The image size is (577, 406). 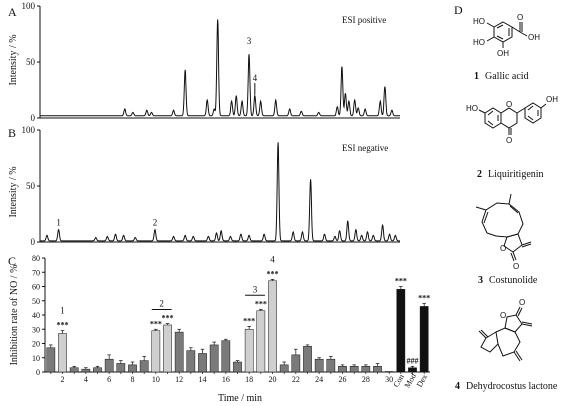 What do you see at coordinates (240, 398) in the screenshot?
I see `panel-c-xlabel: Time / min` at bounding box center [240, 398].